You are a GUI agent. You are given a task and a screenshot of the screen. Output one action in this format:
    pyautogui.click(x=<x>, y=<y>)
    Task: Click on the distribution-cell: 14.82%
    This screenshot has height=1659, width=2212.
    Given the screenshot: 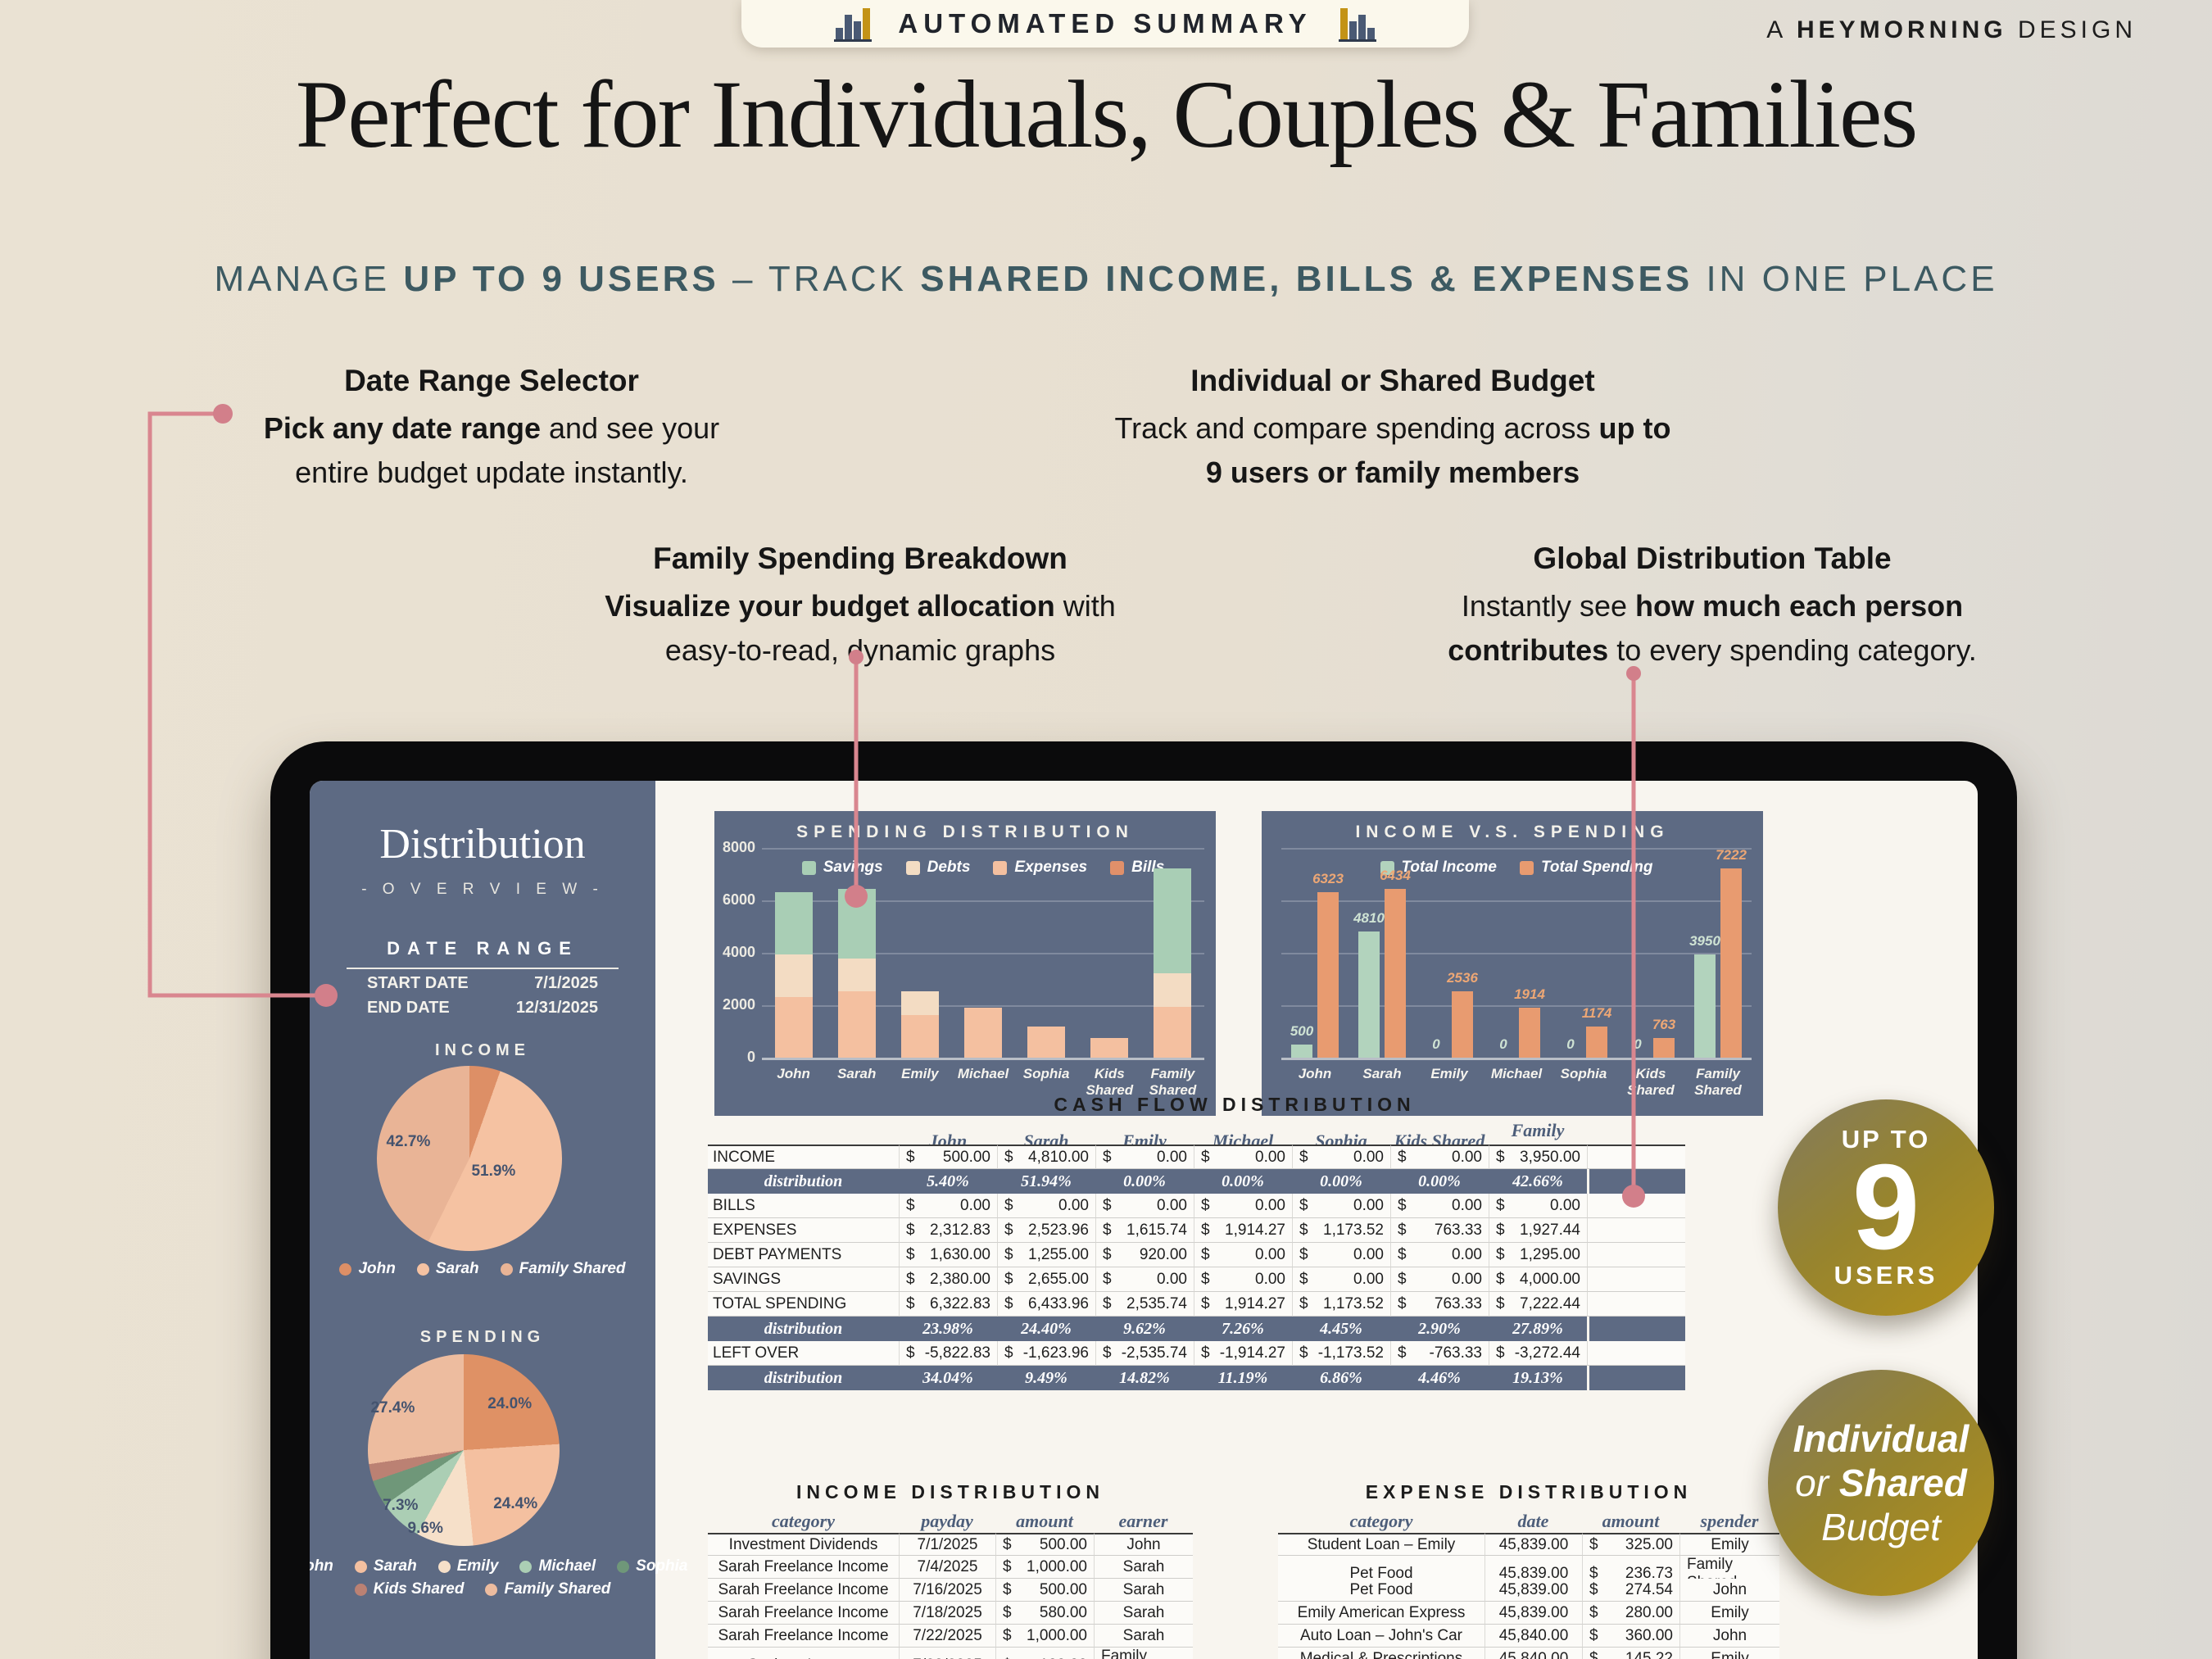 What is the action you would take?
    pyautogui.click(x=1144, y=1378)
    